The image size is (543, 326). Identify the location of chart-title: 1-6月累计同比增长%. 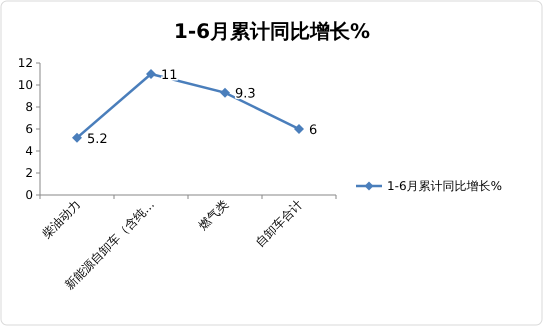
(272, 31).